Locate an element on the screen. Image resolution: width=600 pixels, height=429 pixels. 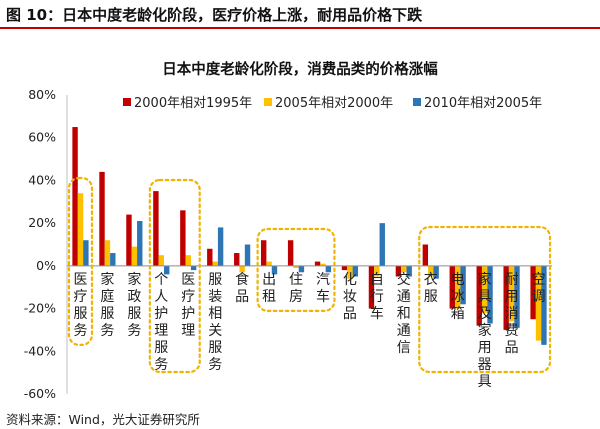
y-tick-label: 60% is located at coordinates (42, 137).